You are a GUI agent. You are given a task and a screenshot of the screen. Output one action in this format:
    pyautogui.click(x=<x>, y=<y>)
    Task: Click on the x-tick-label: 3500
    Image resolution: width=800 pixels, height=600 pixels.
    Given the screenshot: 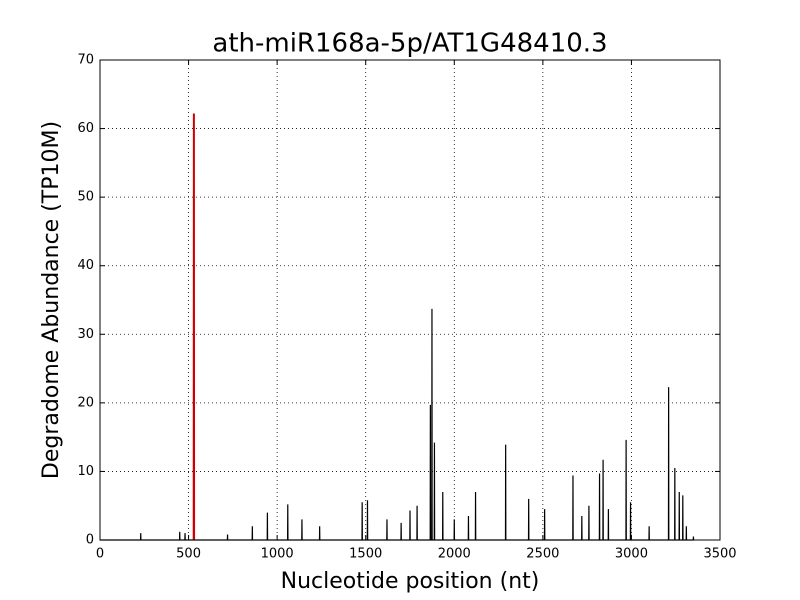 What is the action you would take?
    pyautogui.click(x=719, y=554)
    